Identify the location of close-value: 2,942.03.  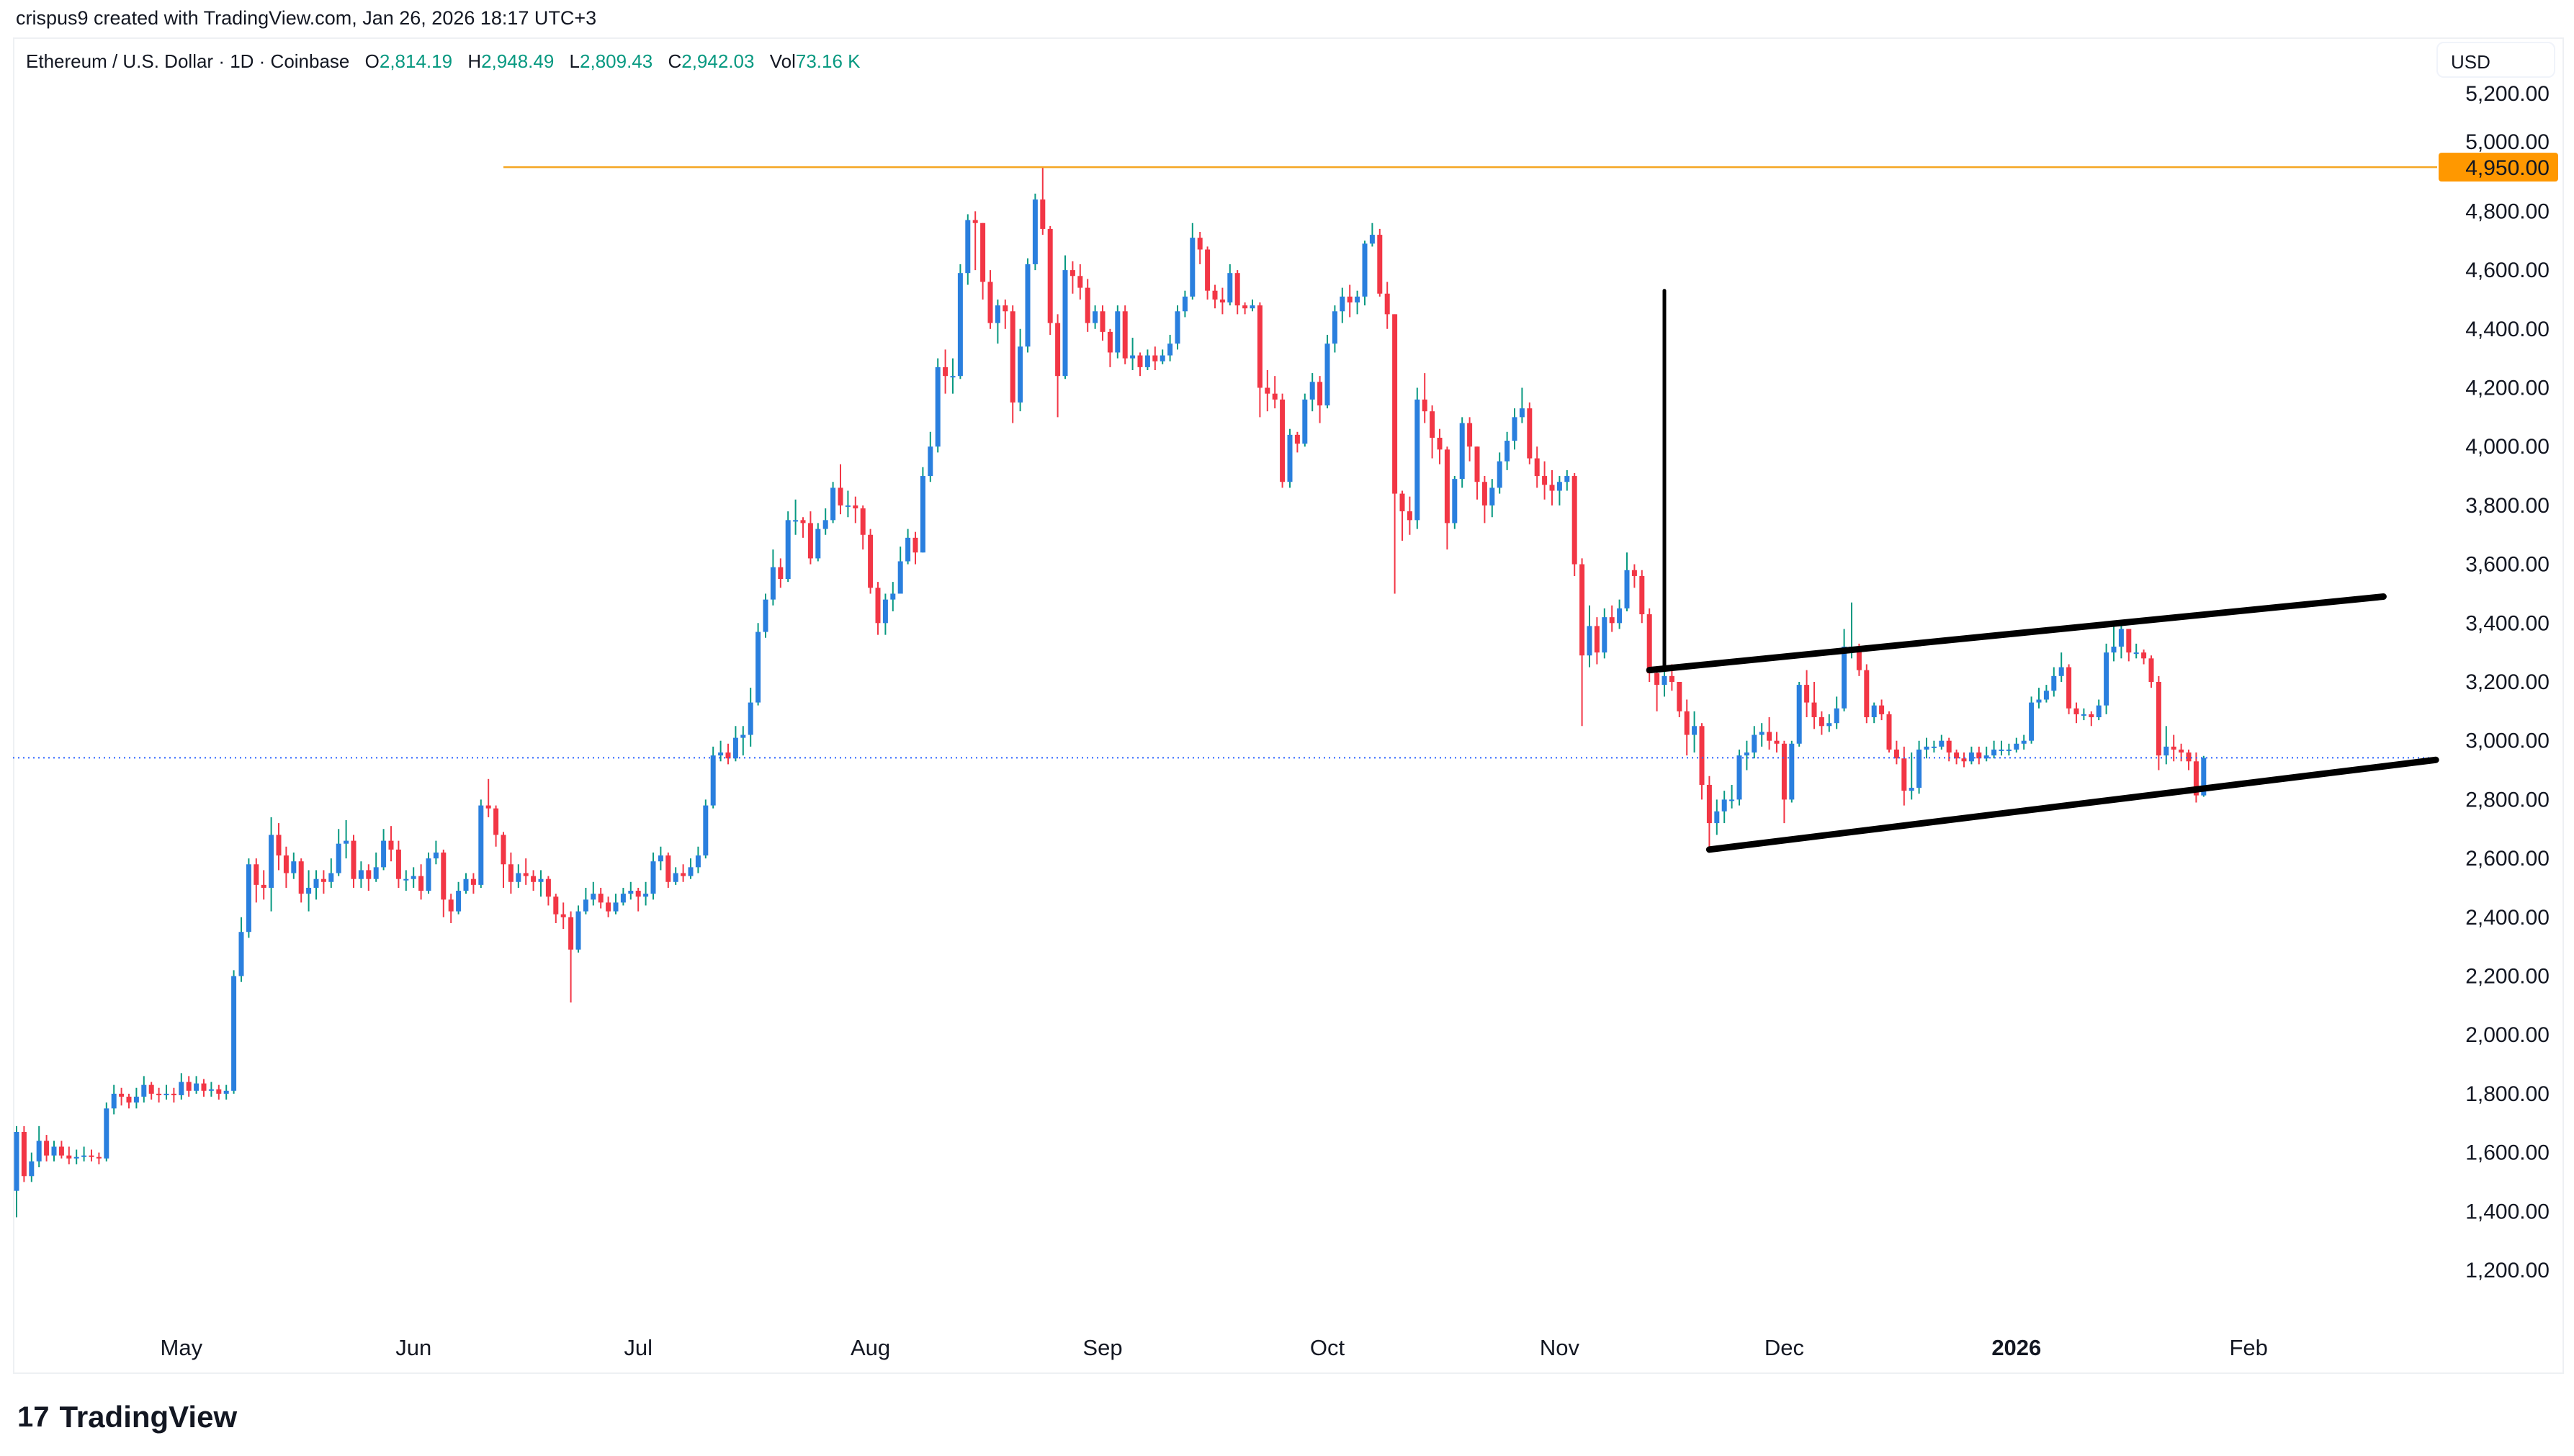
(718, 61).